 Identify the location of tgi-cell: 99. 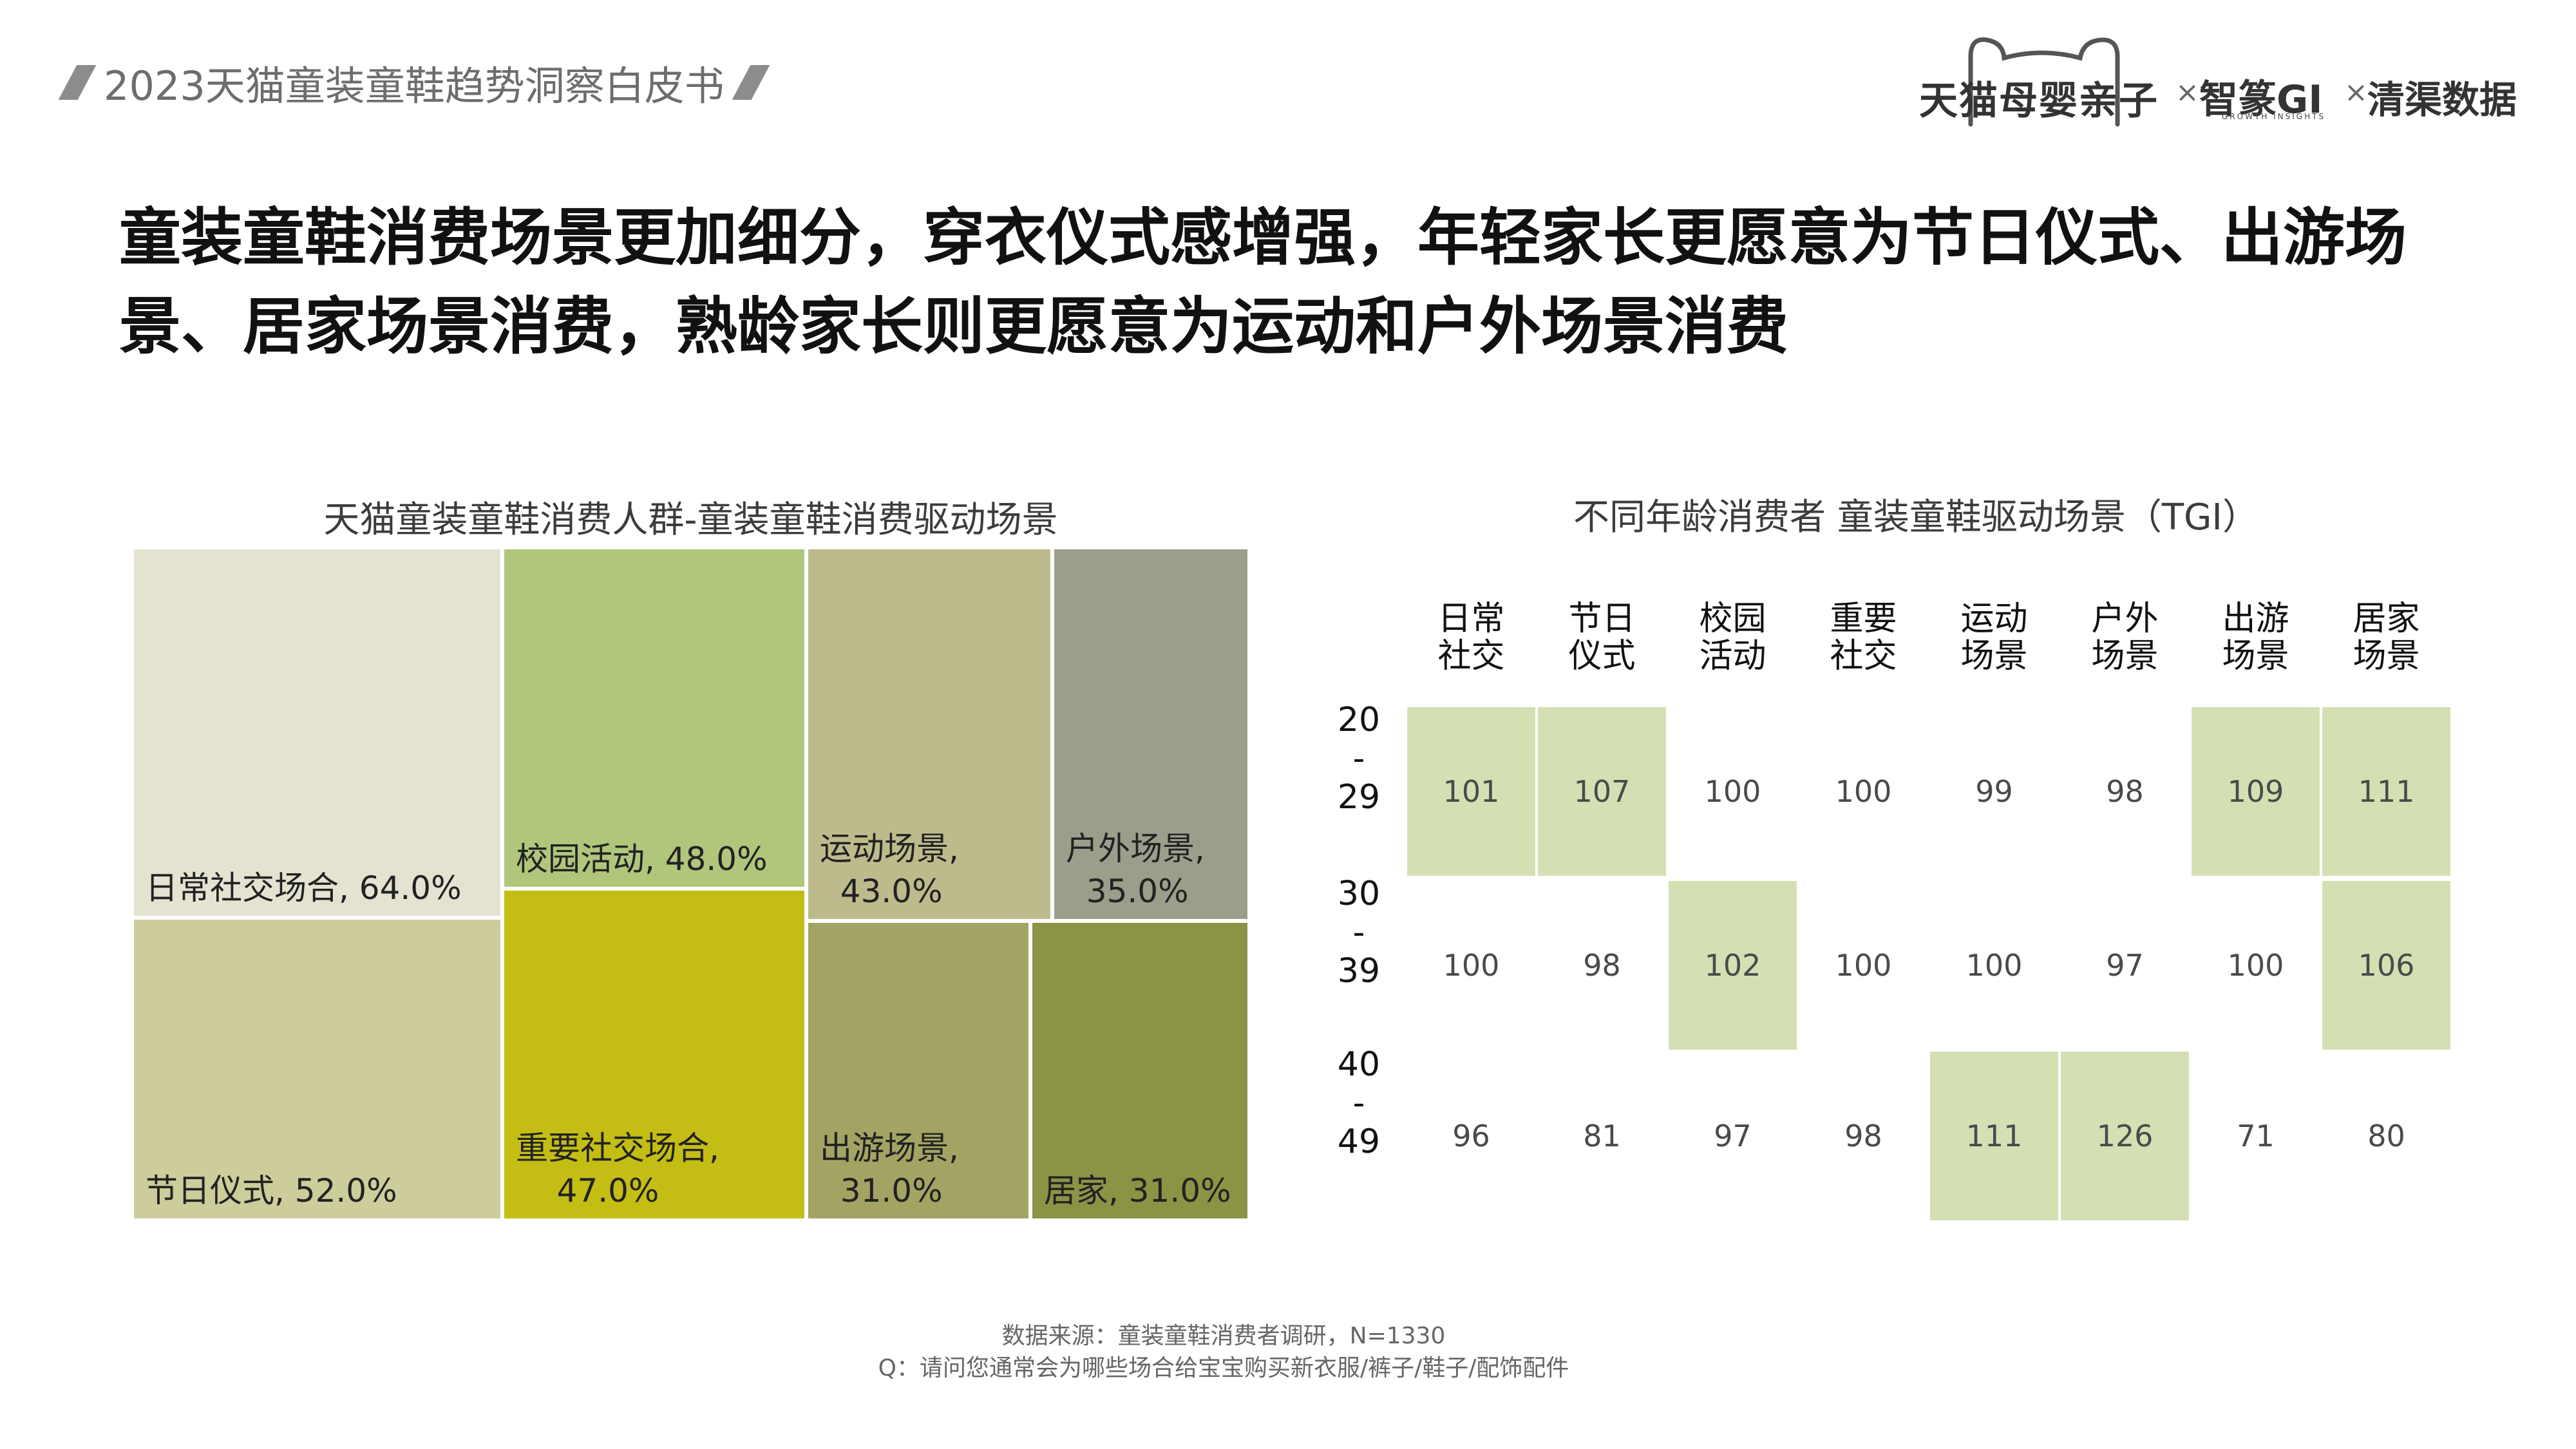
(1994, 791).